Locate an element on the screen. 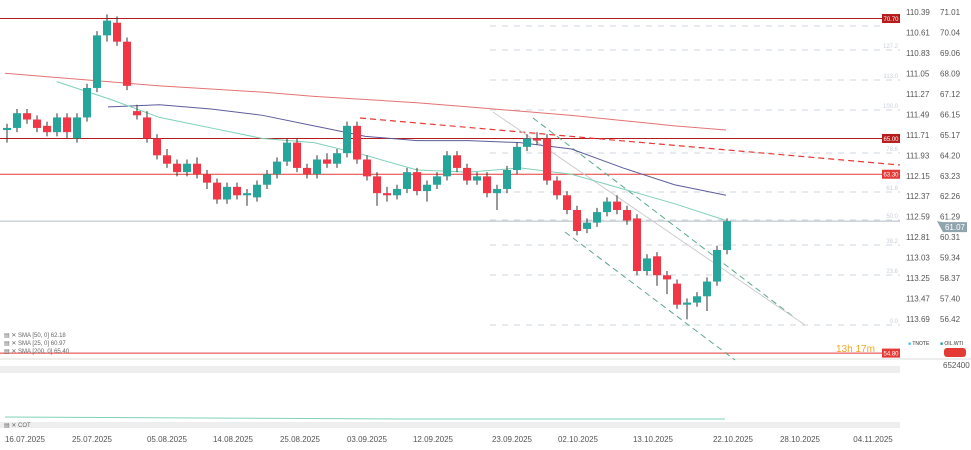 Image resolution: width=971 pixels, height=450 pixels. y-tick-left: 110.39 is located at coordinates (918, 12).